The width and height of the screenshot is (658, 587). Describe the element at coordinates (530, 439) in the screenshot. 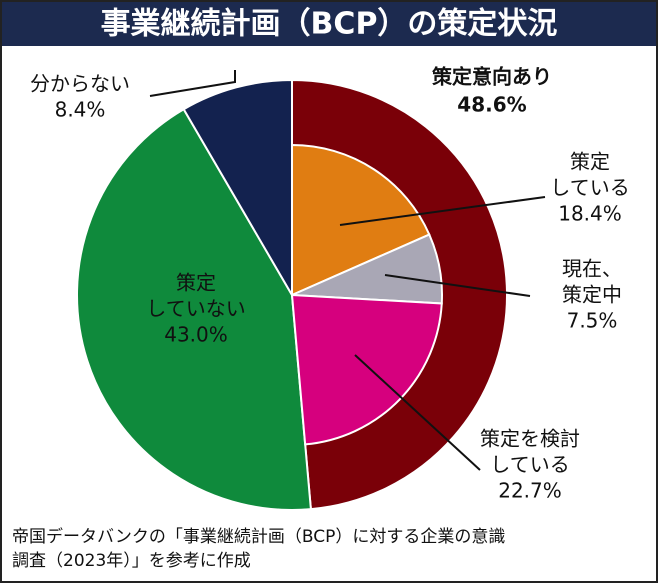

I see `category-label: 策定を検討` at that location.